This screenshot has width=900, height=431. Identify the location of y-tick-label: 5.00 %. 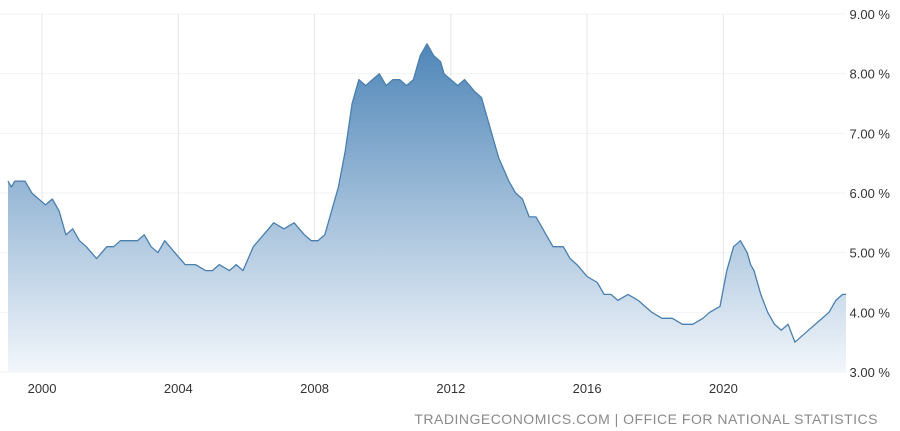
(870, 253).